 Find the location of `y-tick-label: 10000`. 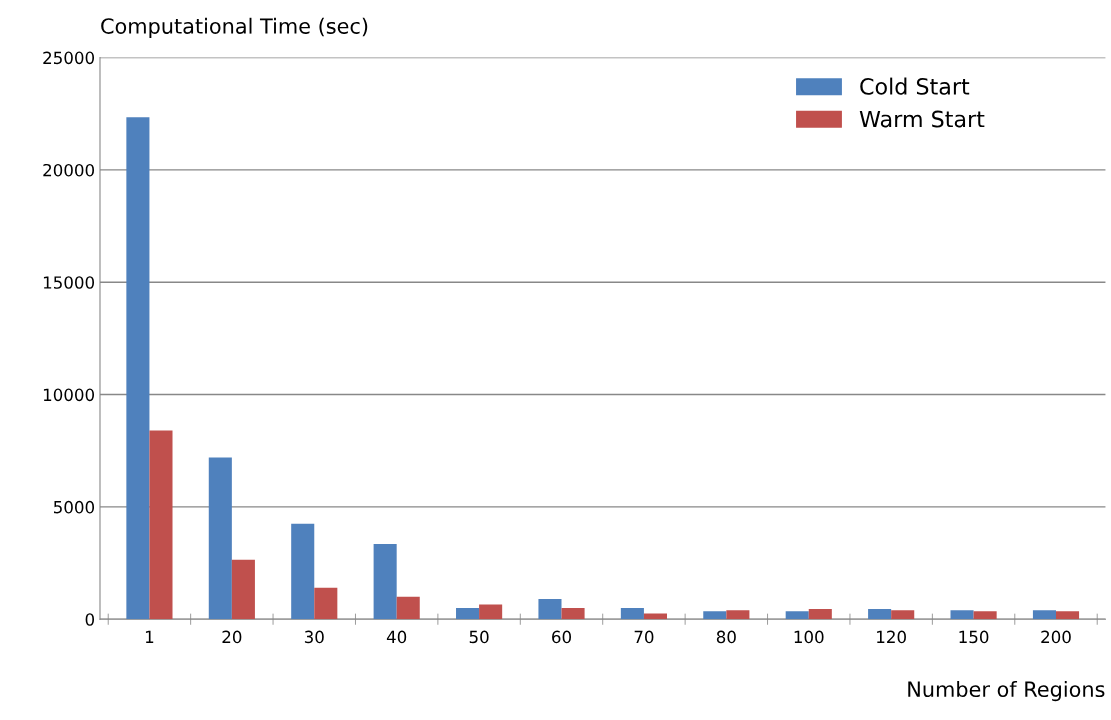

y-tick-label: 10000 is located at coordinates (69, 395).